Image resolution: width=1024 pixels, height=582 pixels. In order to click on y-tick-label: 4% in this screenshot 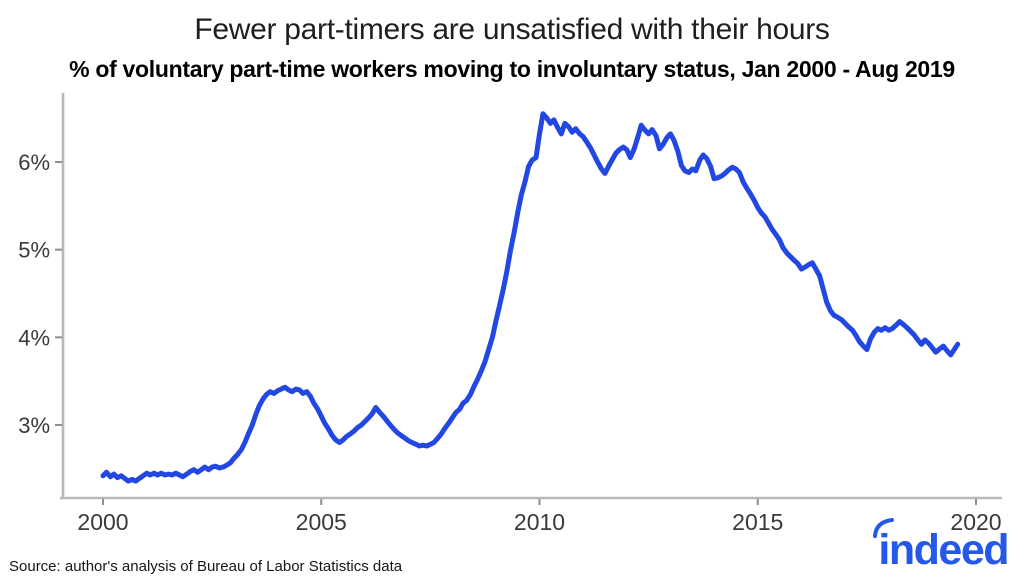, I will do `click(34, 337)`.